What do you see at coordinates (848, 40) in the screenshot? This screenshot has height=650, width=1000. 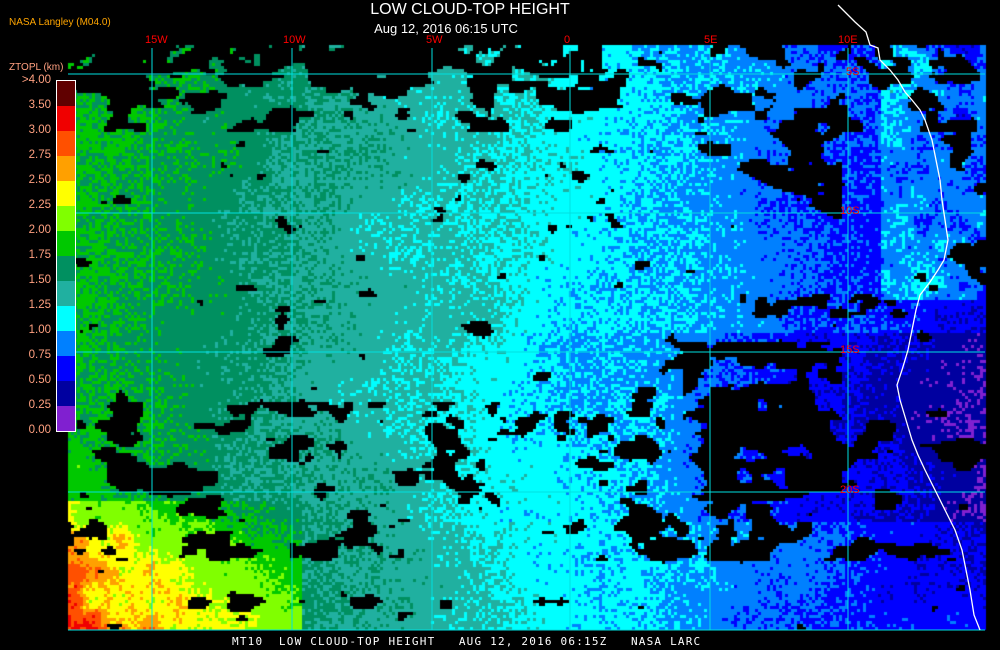 I see `lon-label-10e: 10E` at bounding box center [848, 40].